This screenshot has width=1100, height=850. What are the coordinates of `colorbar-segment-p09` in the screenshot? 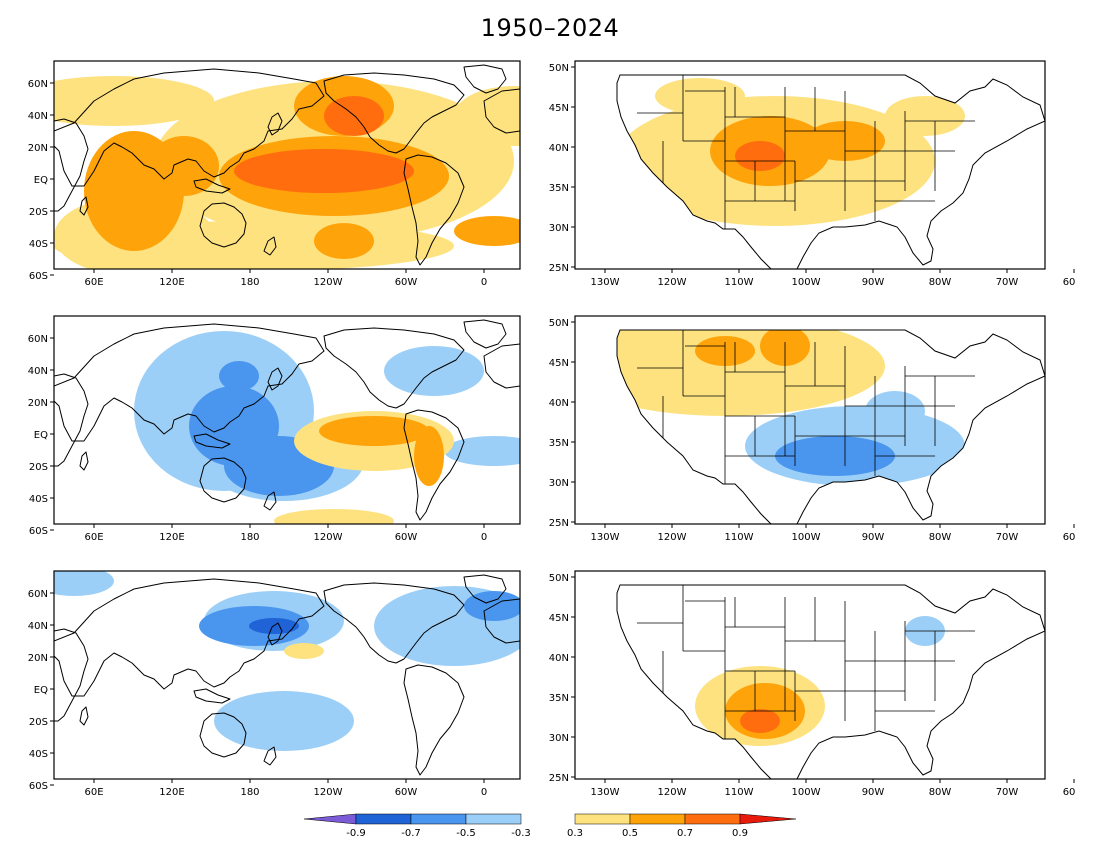 It's located at (768, 819).